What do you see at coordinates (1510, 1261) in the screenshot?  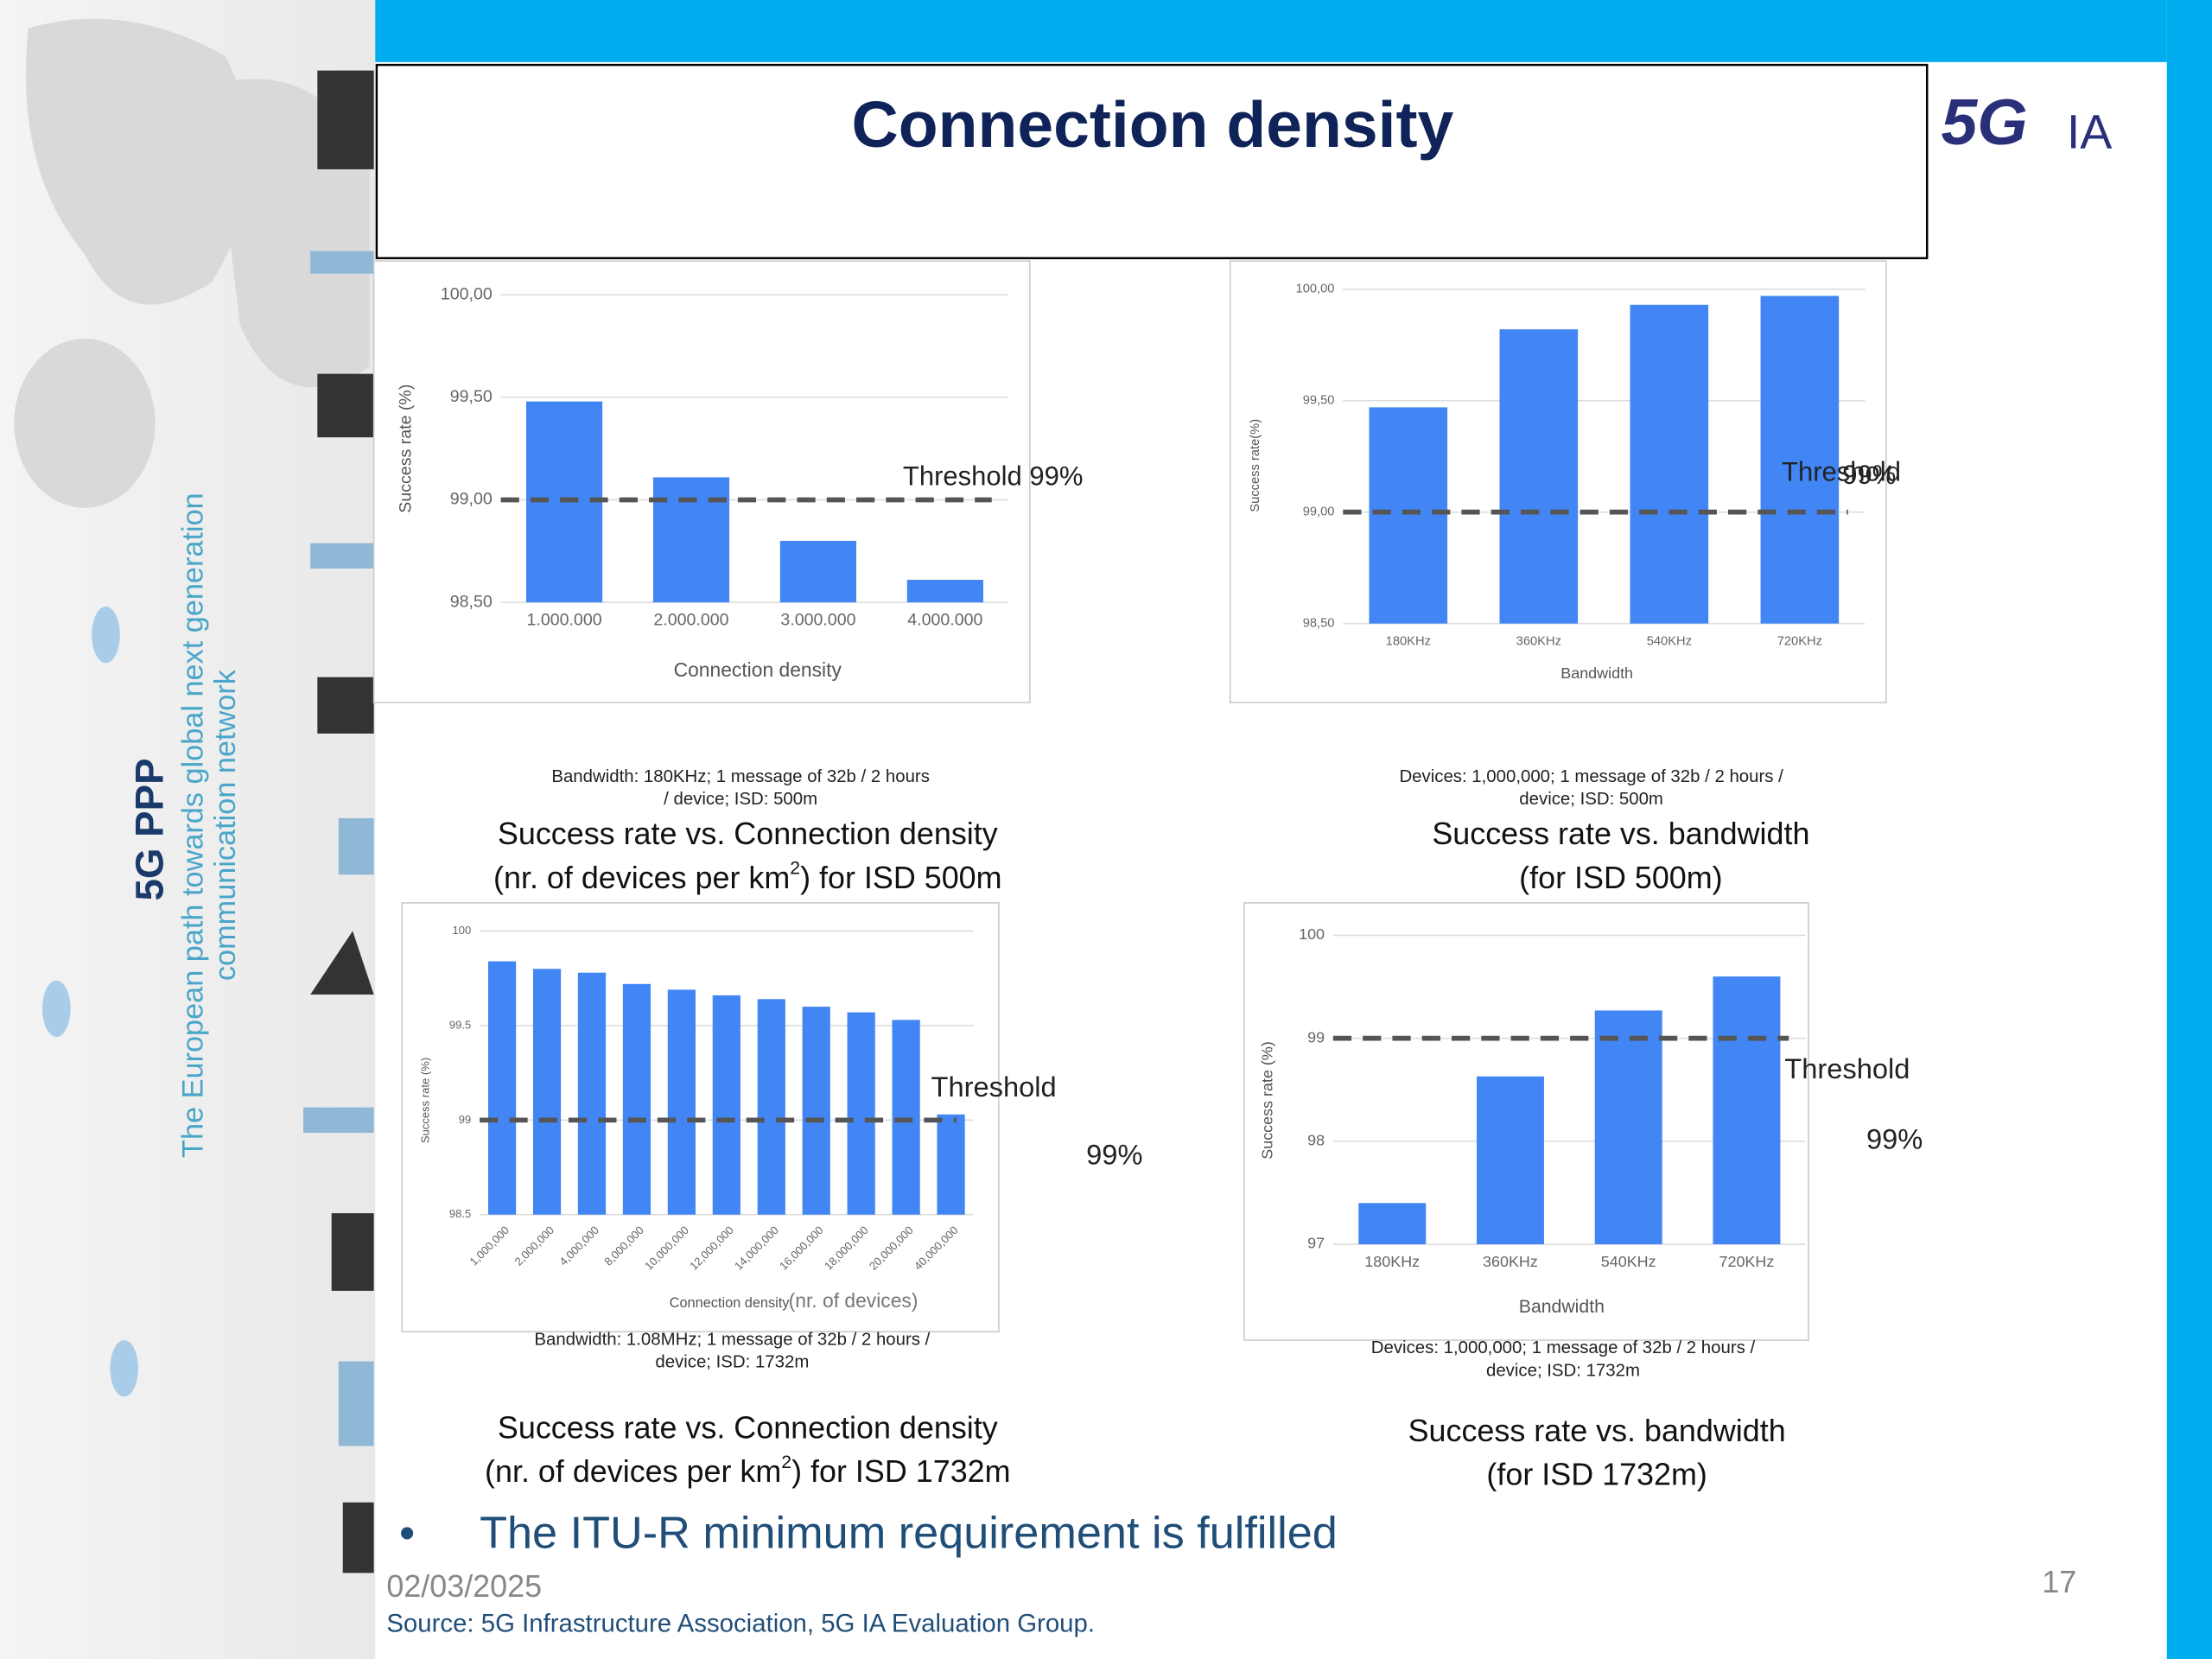 I see `x-tick-label: 360KHz` at bounding box center [1510, 1261].